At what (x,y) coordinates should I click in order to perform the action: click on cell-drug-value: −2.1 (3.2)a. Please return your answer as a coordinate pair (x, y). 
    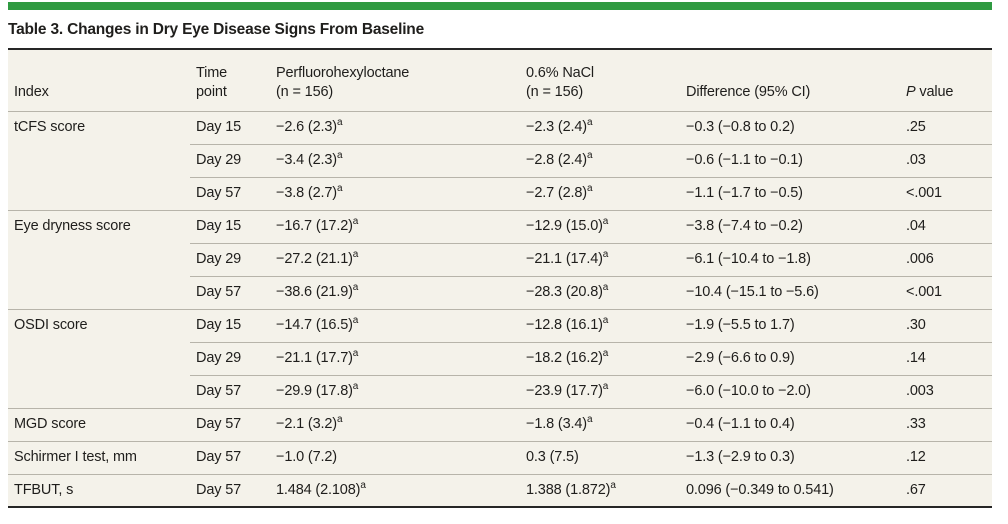
    Looking at the image, I should click on (395, 424).